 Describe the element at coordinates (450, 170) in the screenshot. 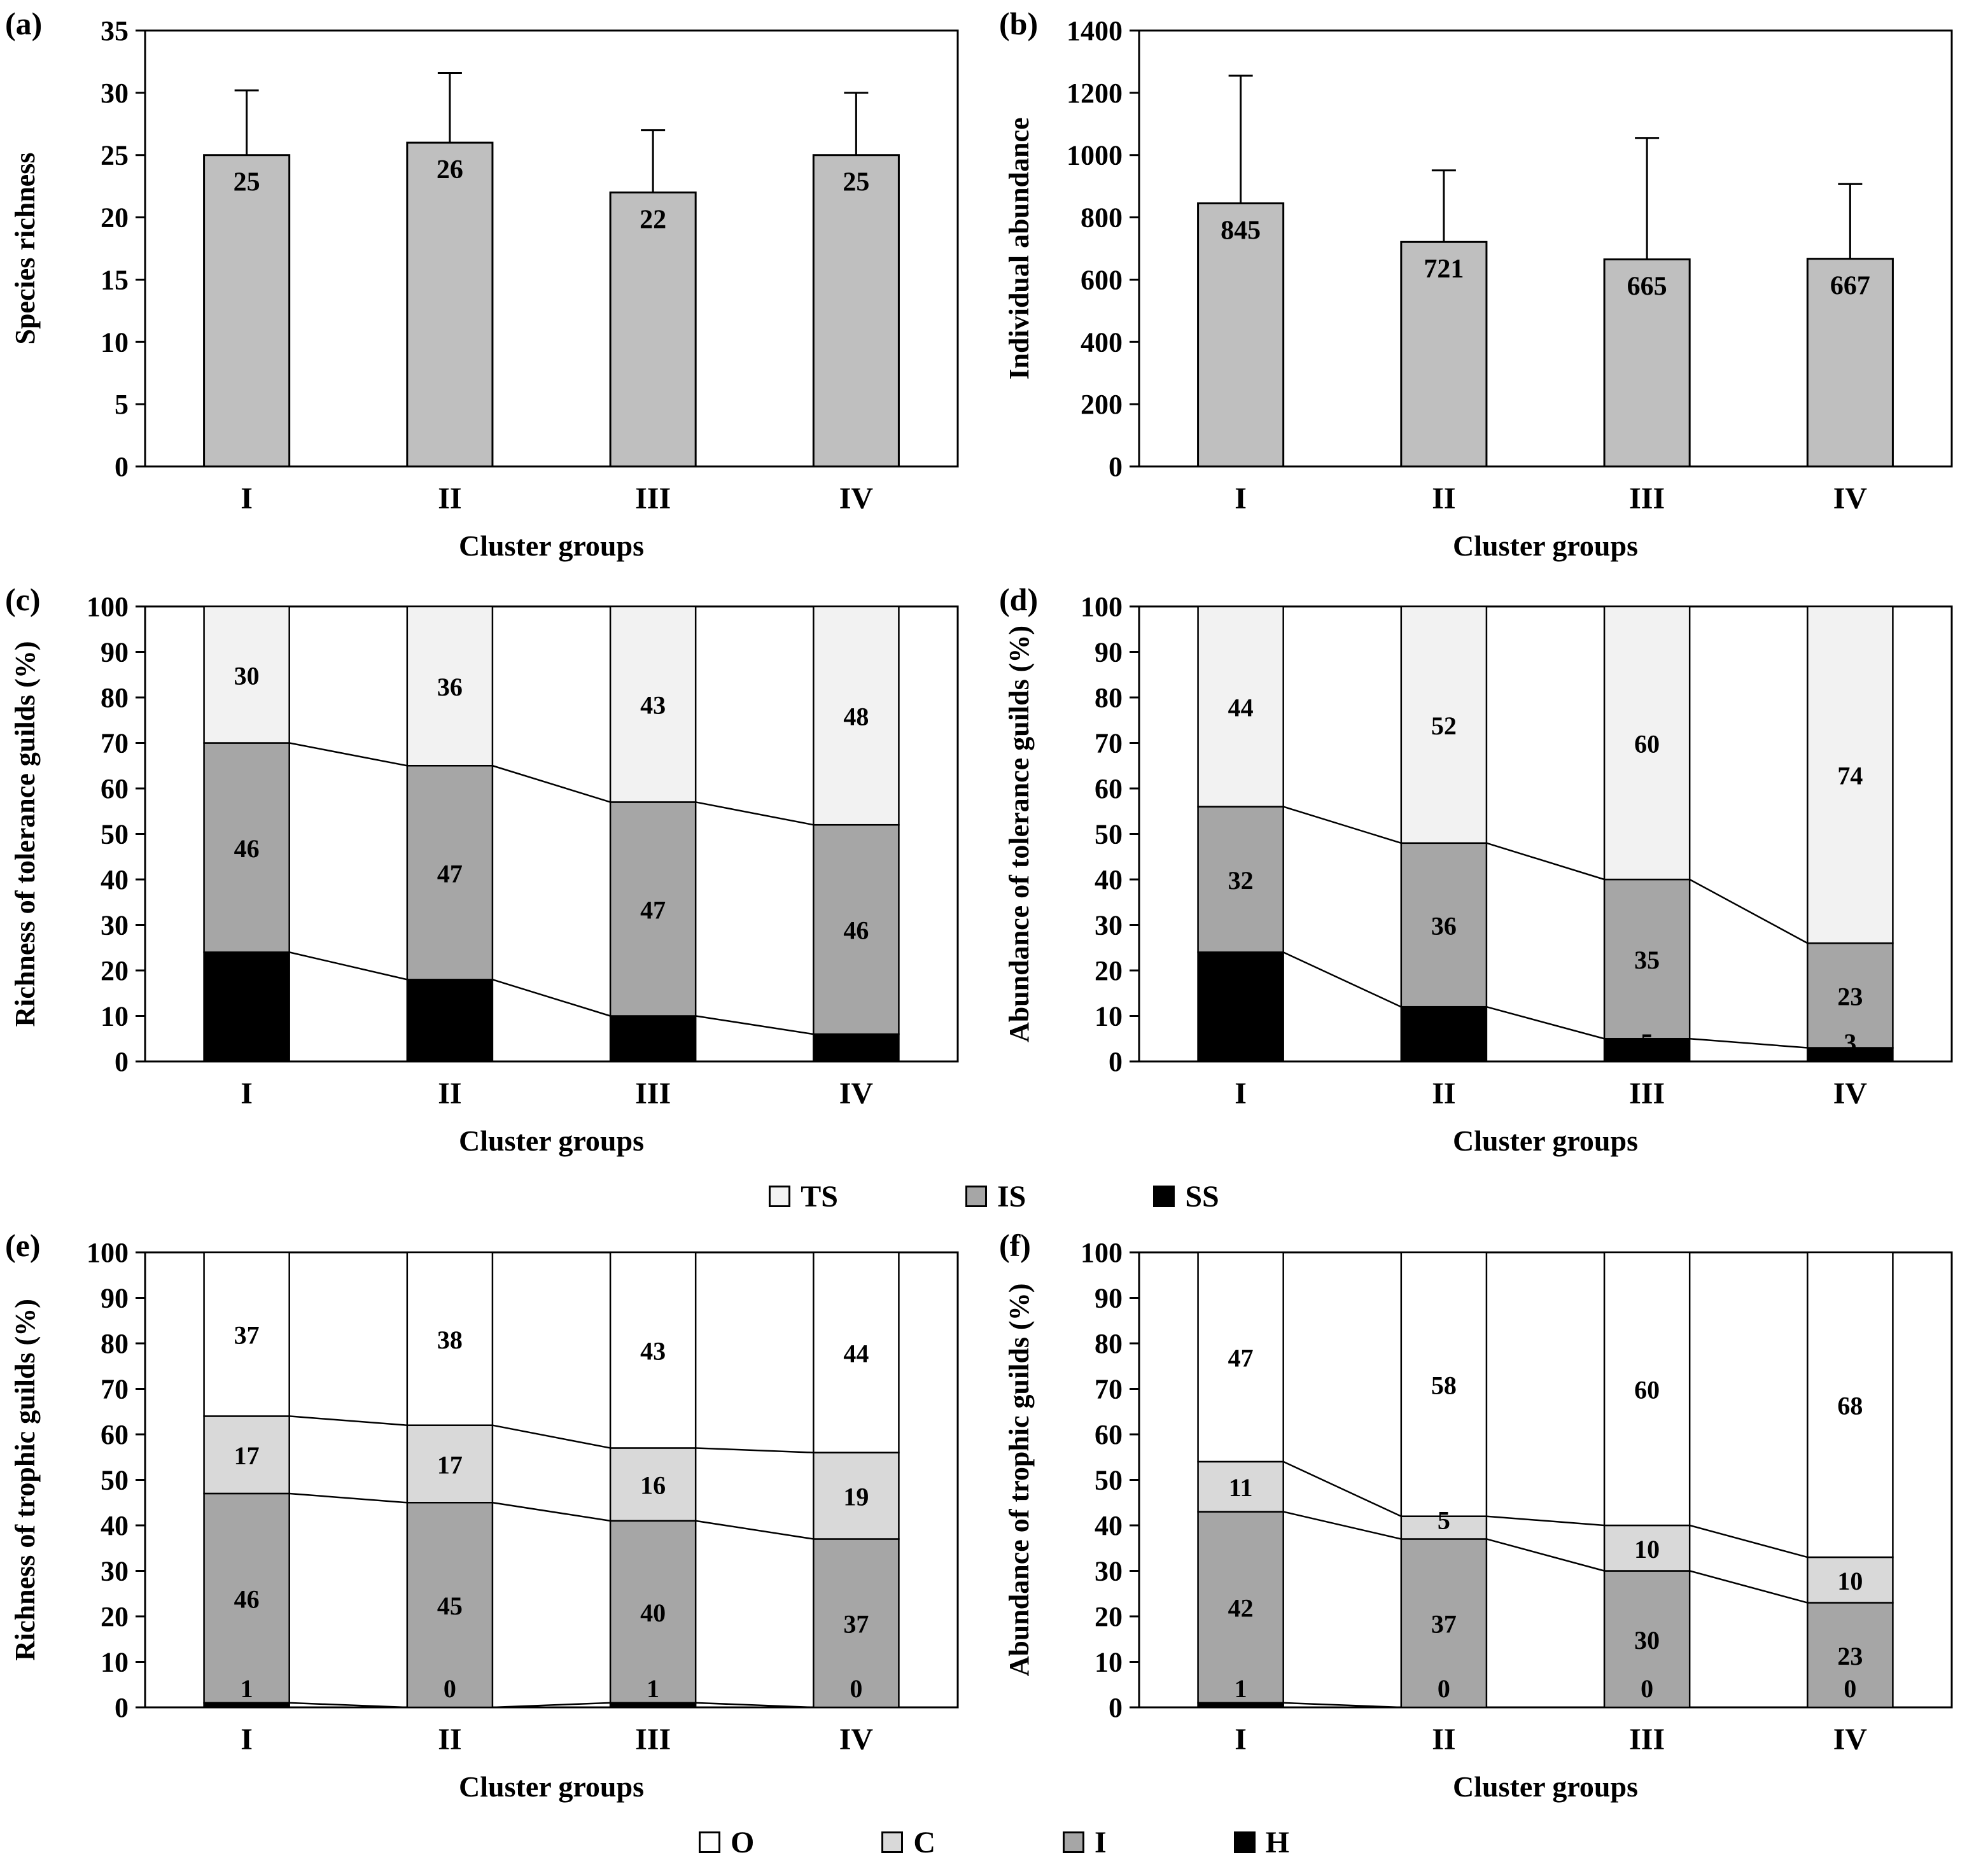

I see `svg-text: 26` at that location.